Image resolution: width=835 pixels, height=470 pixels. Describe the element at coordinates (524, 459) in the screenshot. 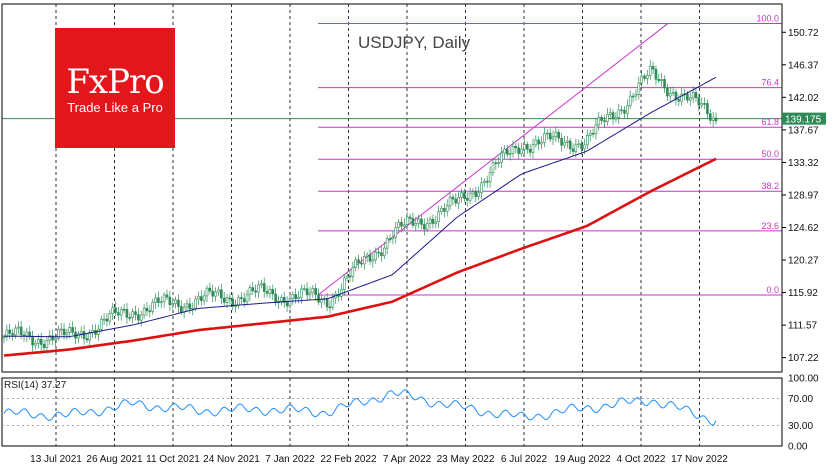

I see `x-tick-label: 6 Jul 2022` at that location.